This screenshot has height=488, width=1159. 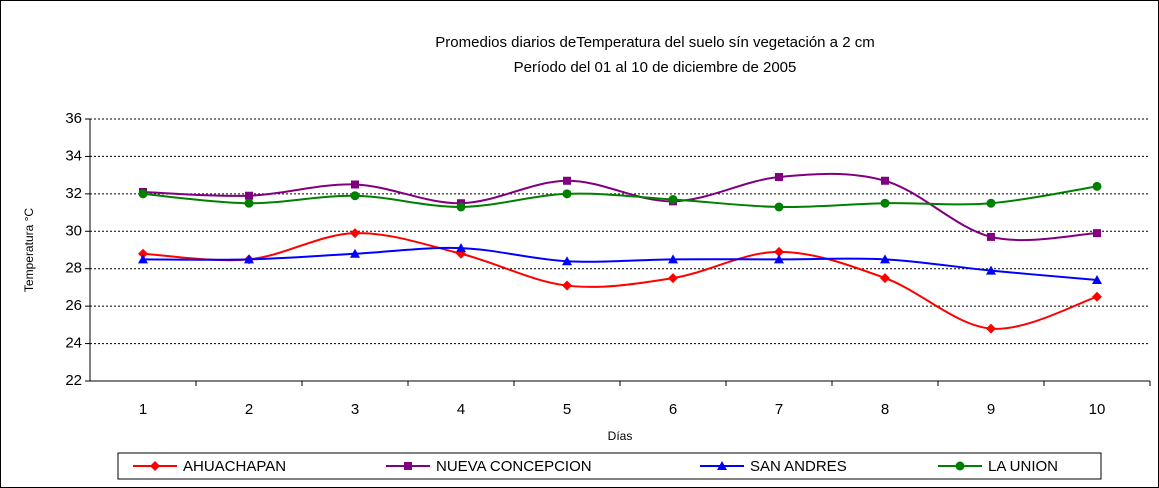 What do you see at coordinates (73, 268) in the screenshot?
I see `y-tick-label: 28` at bounding box center [73, 268].